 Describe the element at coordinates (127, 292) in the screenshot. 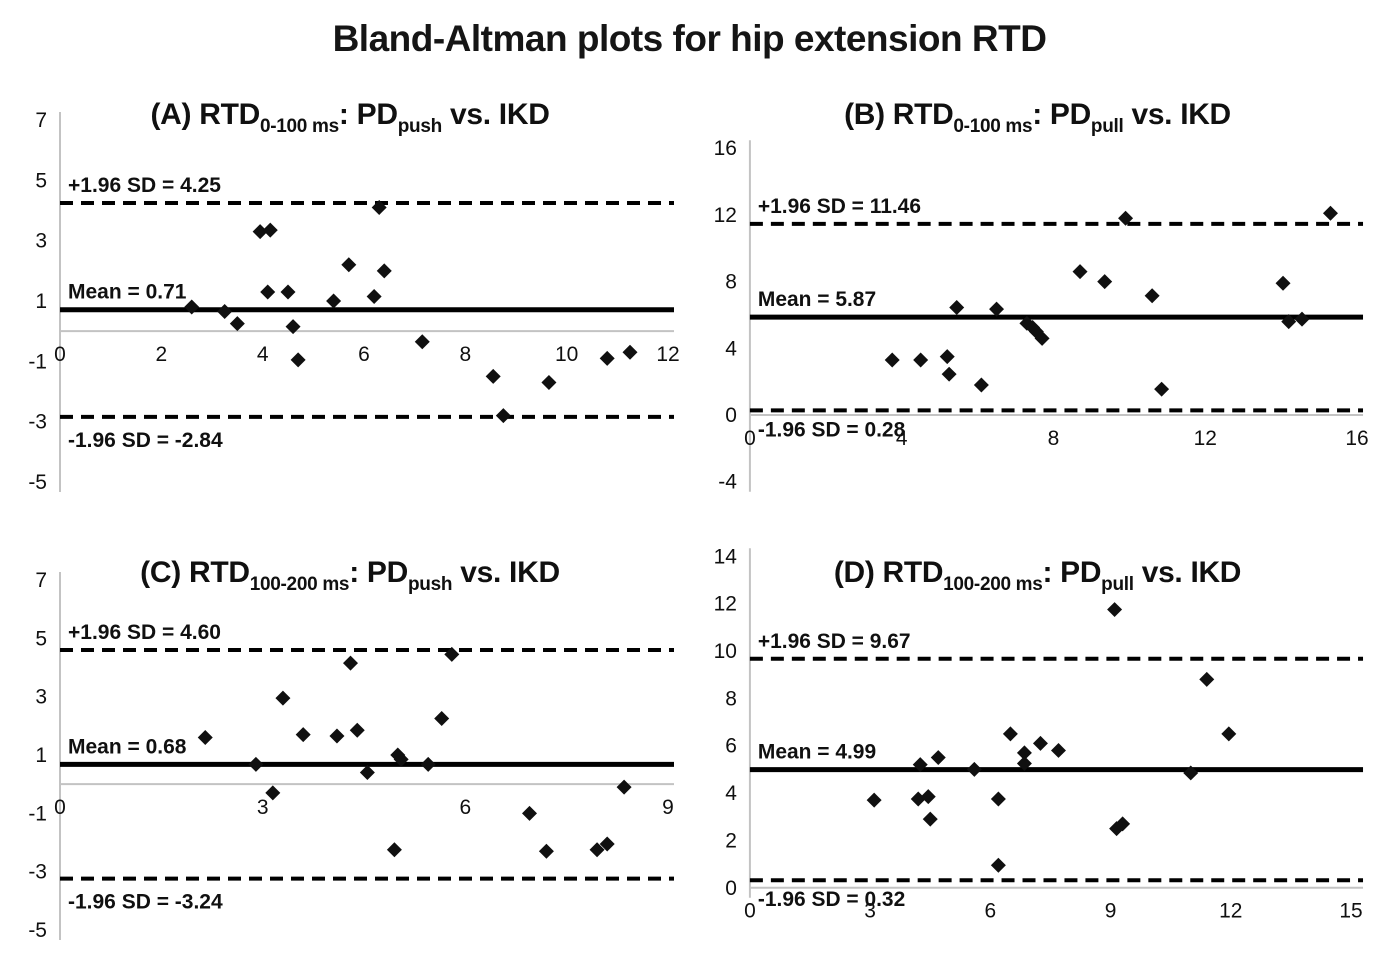

I see `mean-label: Mean = 0.71` at that location.